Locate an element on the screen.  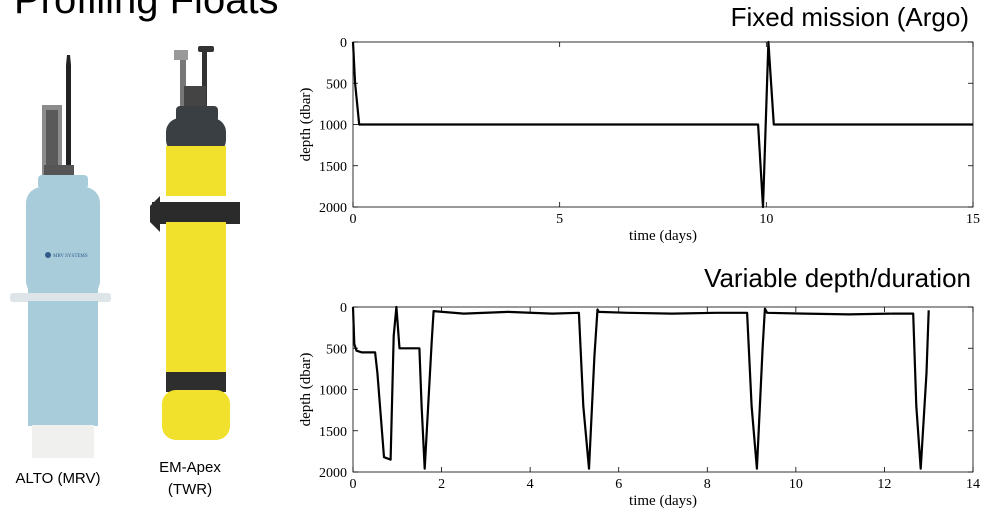
alto-caption: ALTO (MRV) is located at coordinates (58, 479).